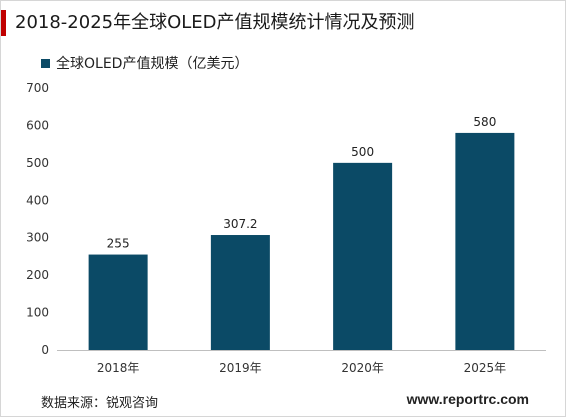 This screenshot has height=417, width=566. I want to click on y-tick-label: 700, so click(37, 88).